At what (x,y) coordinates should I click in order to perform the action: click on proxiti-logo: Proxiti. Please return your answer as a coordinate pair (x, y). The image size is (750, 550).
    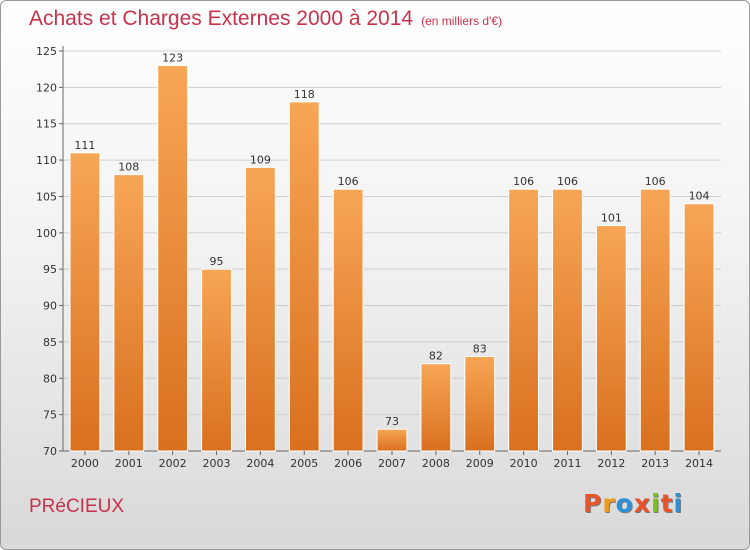
    Looking at the image, I should click on (633, 503).